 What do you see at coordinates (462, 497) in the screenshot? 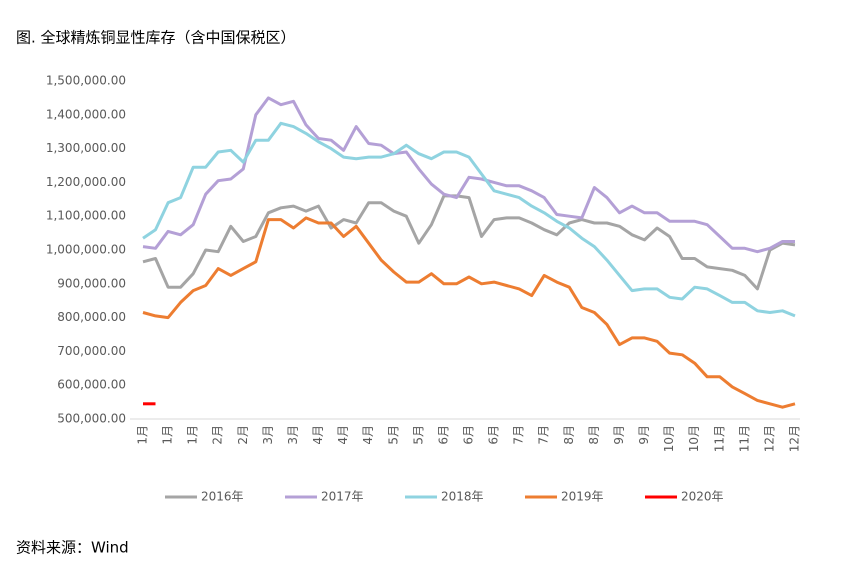
I see `legend-label: 2018年` at bounding box center [462, 497].